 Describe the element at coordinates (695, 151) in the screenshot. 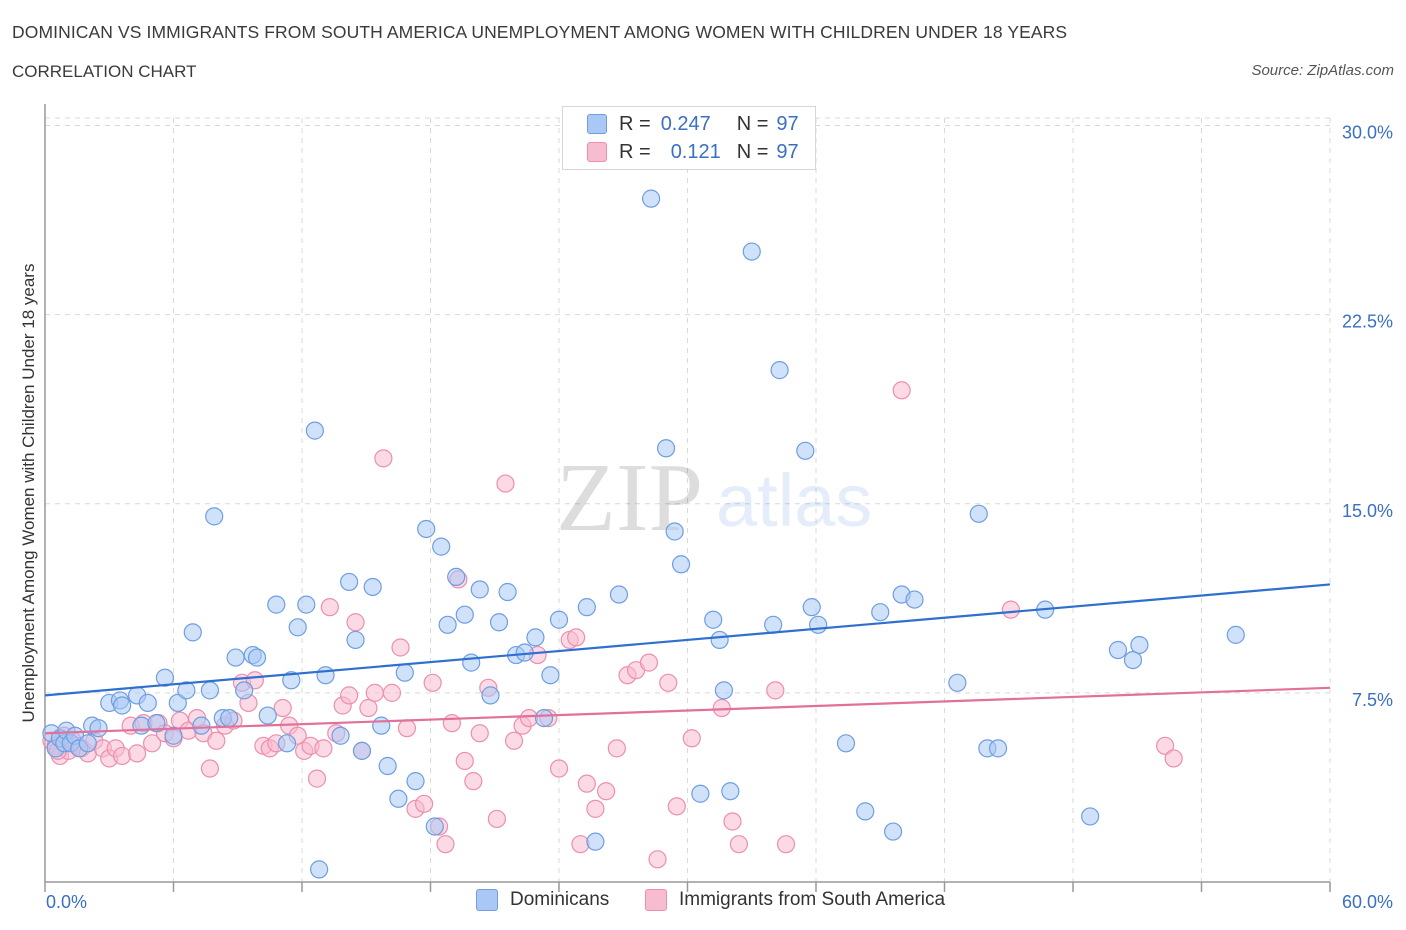

I see `r-value: 0.121` at that location.